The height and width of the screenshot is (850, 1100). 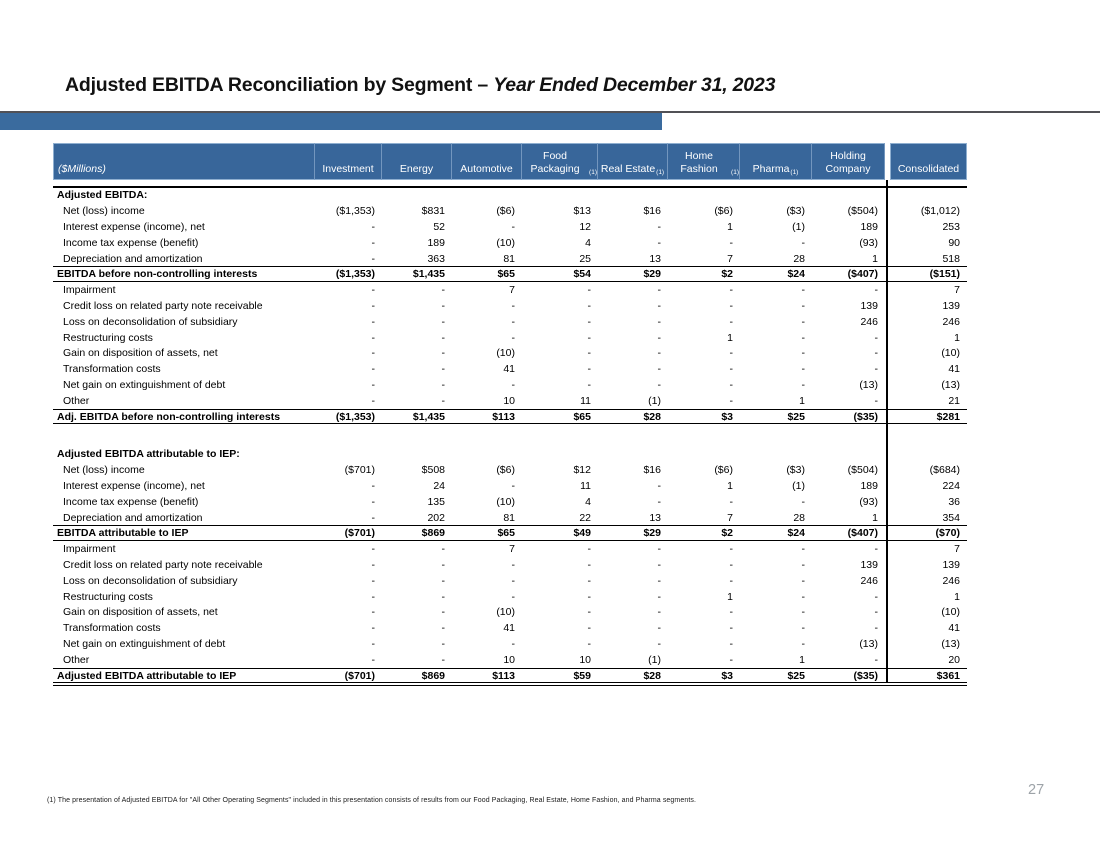 What do you see at coordinates (868, 242) in the screenshot?
I see `cell-holding-company: (93)` at bounding box center [868, 242].